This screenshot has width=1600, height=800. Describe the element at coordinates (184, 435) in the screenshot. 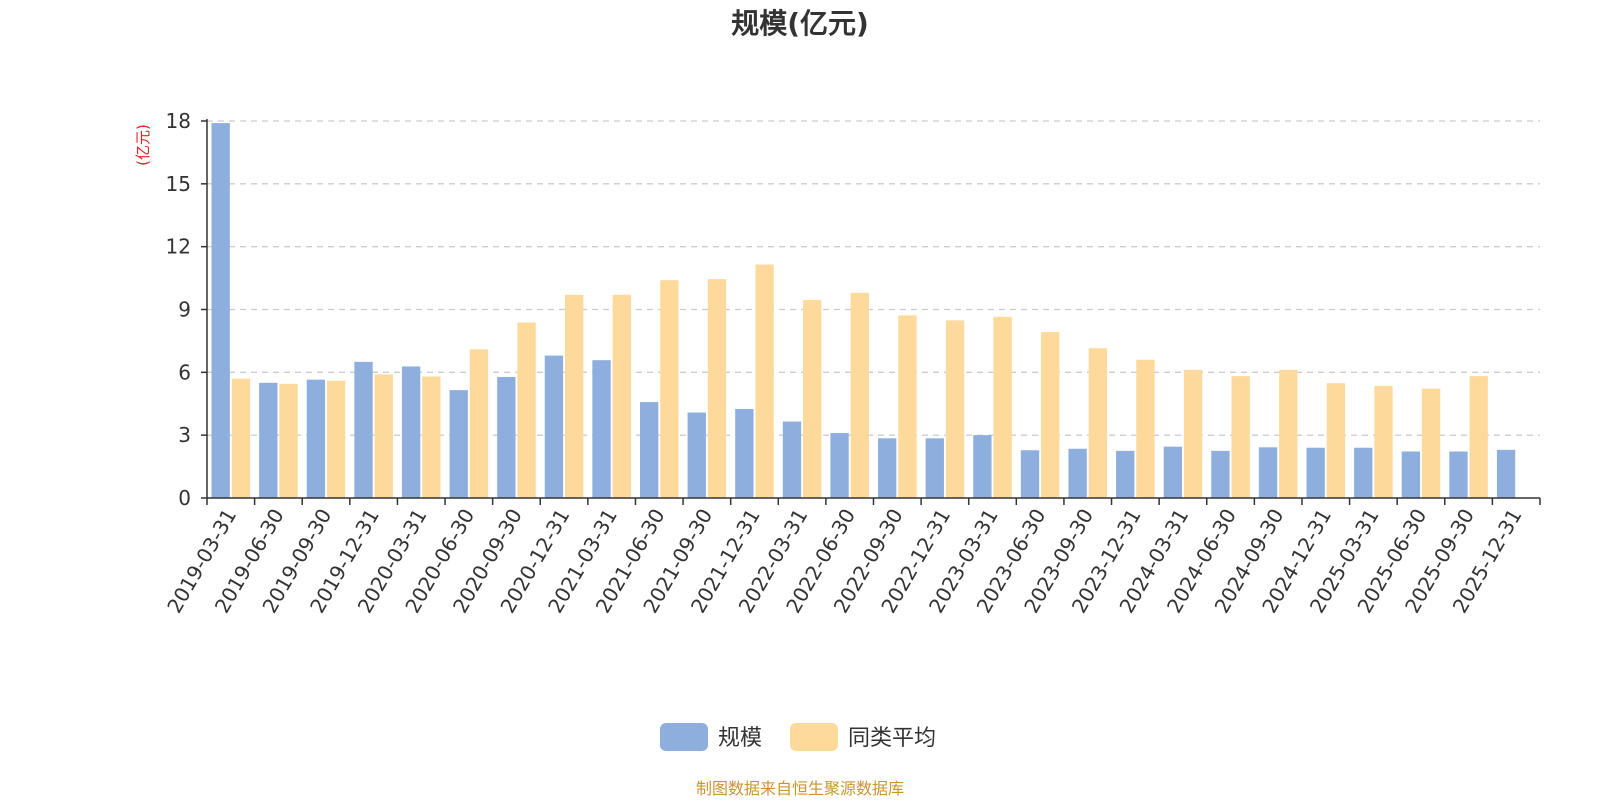

I see `y-tick-label: 3` at that location.